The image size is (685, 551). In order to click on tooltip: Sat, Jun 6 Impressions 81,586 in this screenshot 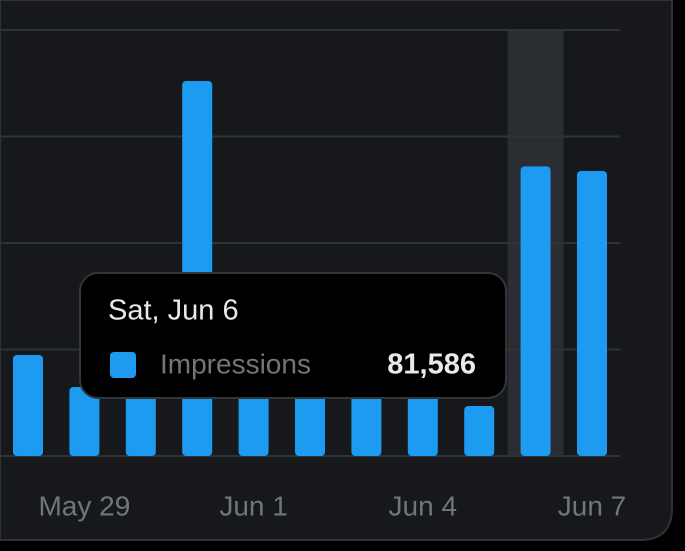, I will do `click(293, 335)`.